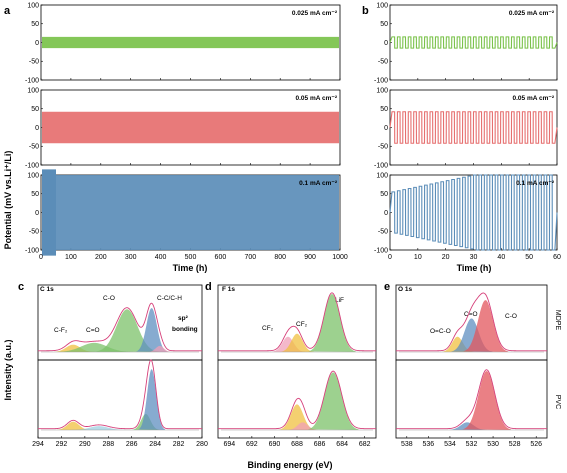 This screenshot has width=567, height=473. I want to click on panel-a-xtick-label-7: 700, so click(250, 257).